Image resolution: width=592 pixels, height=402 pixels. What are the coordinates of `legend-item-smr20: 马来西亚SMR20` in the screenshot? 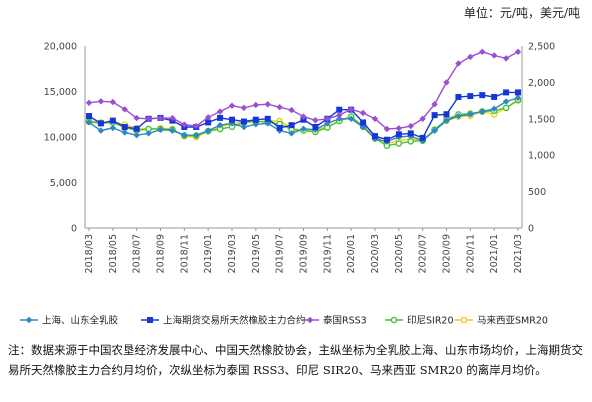 It's located at (501, 321).